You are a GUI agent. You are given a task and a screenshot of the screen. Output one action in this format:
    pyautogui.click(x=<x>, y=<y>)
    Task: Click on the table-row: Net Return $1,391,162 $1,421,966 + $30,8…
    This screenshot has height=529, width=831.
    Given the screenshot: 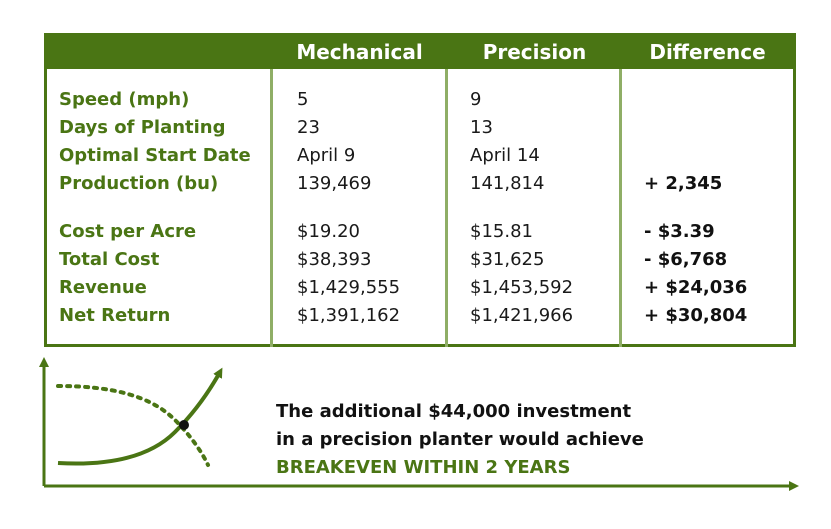 What is the action you would take?
    pyautogui.click(x=420, y=316)
    